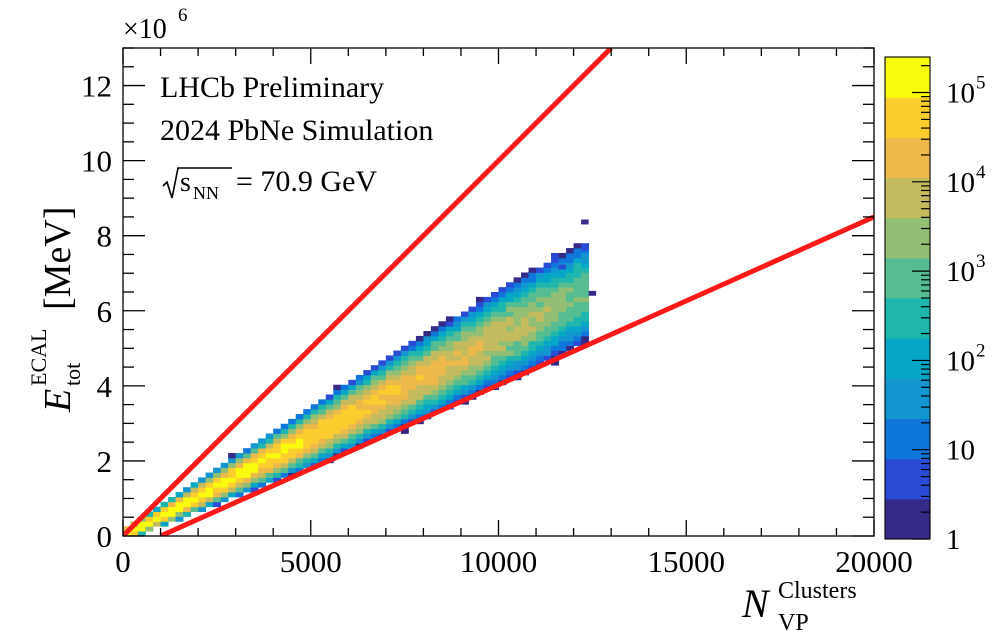 The width and height of the screenshot is (997, 636). Describe the element at coordinates (105, 386) in the screenshot. I see `y-tick-label: 4` at that location.